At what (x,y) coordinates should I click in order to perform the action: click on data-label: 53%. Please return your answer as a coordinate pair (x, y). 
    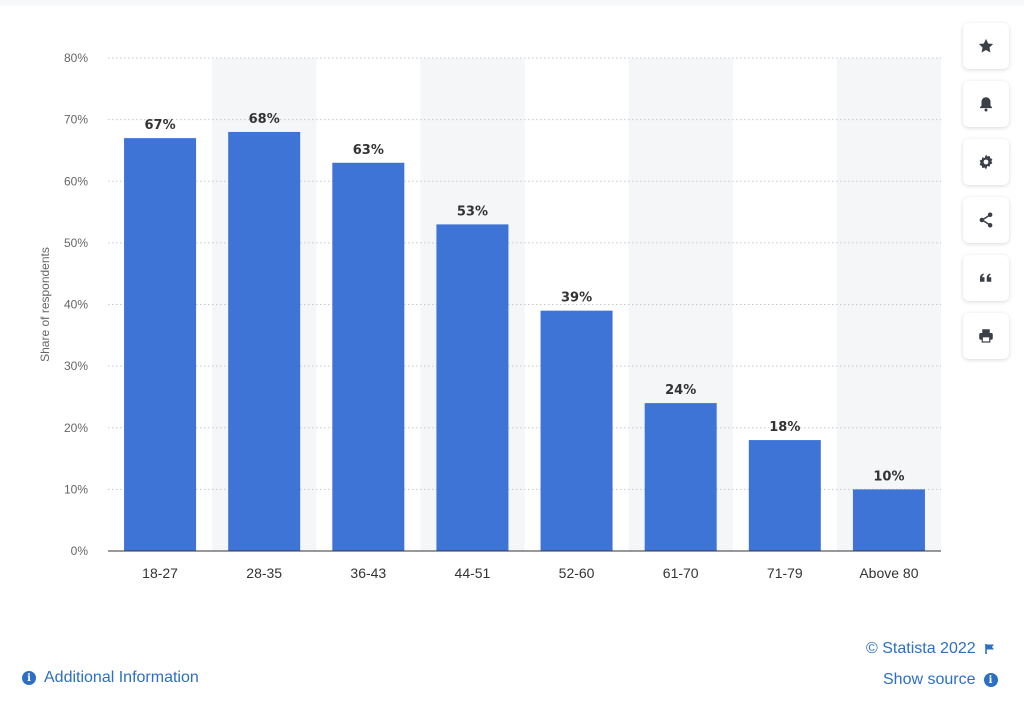
    Looking at the image, I should click on (472, 211).